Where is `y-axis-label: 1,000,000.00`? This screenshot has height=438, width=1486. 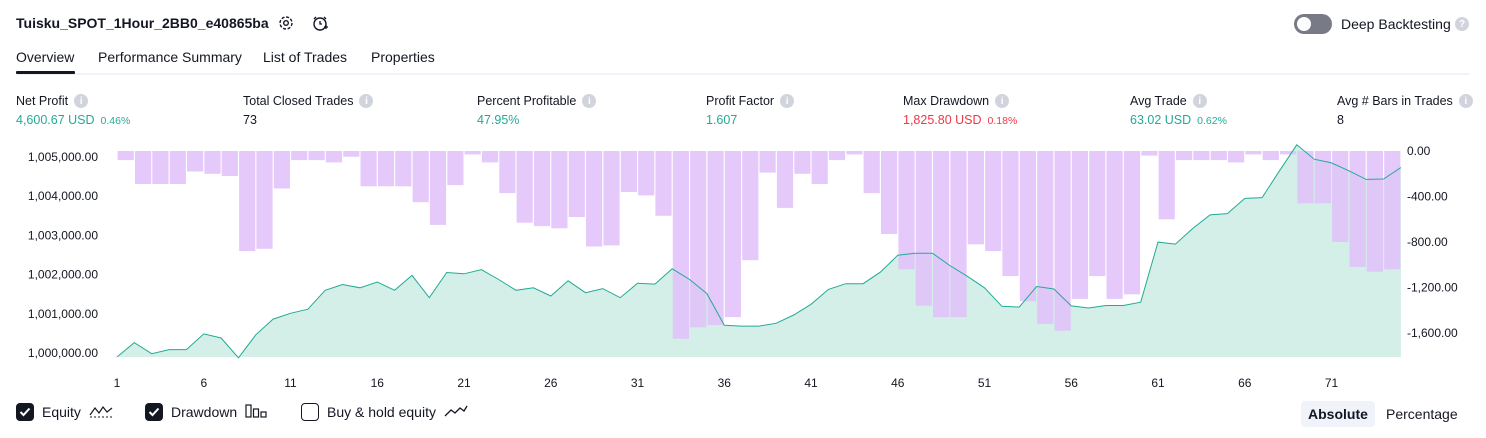
y-axis-label: 1,000,000.00 is located at coordinates (63, 353).